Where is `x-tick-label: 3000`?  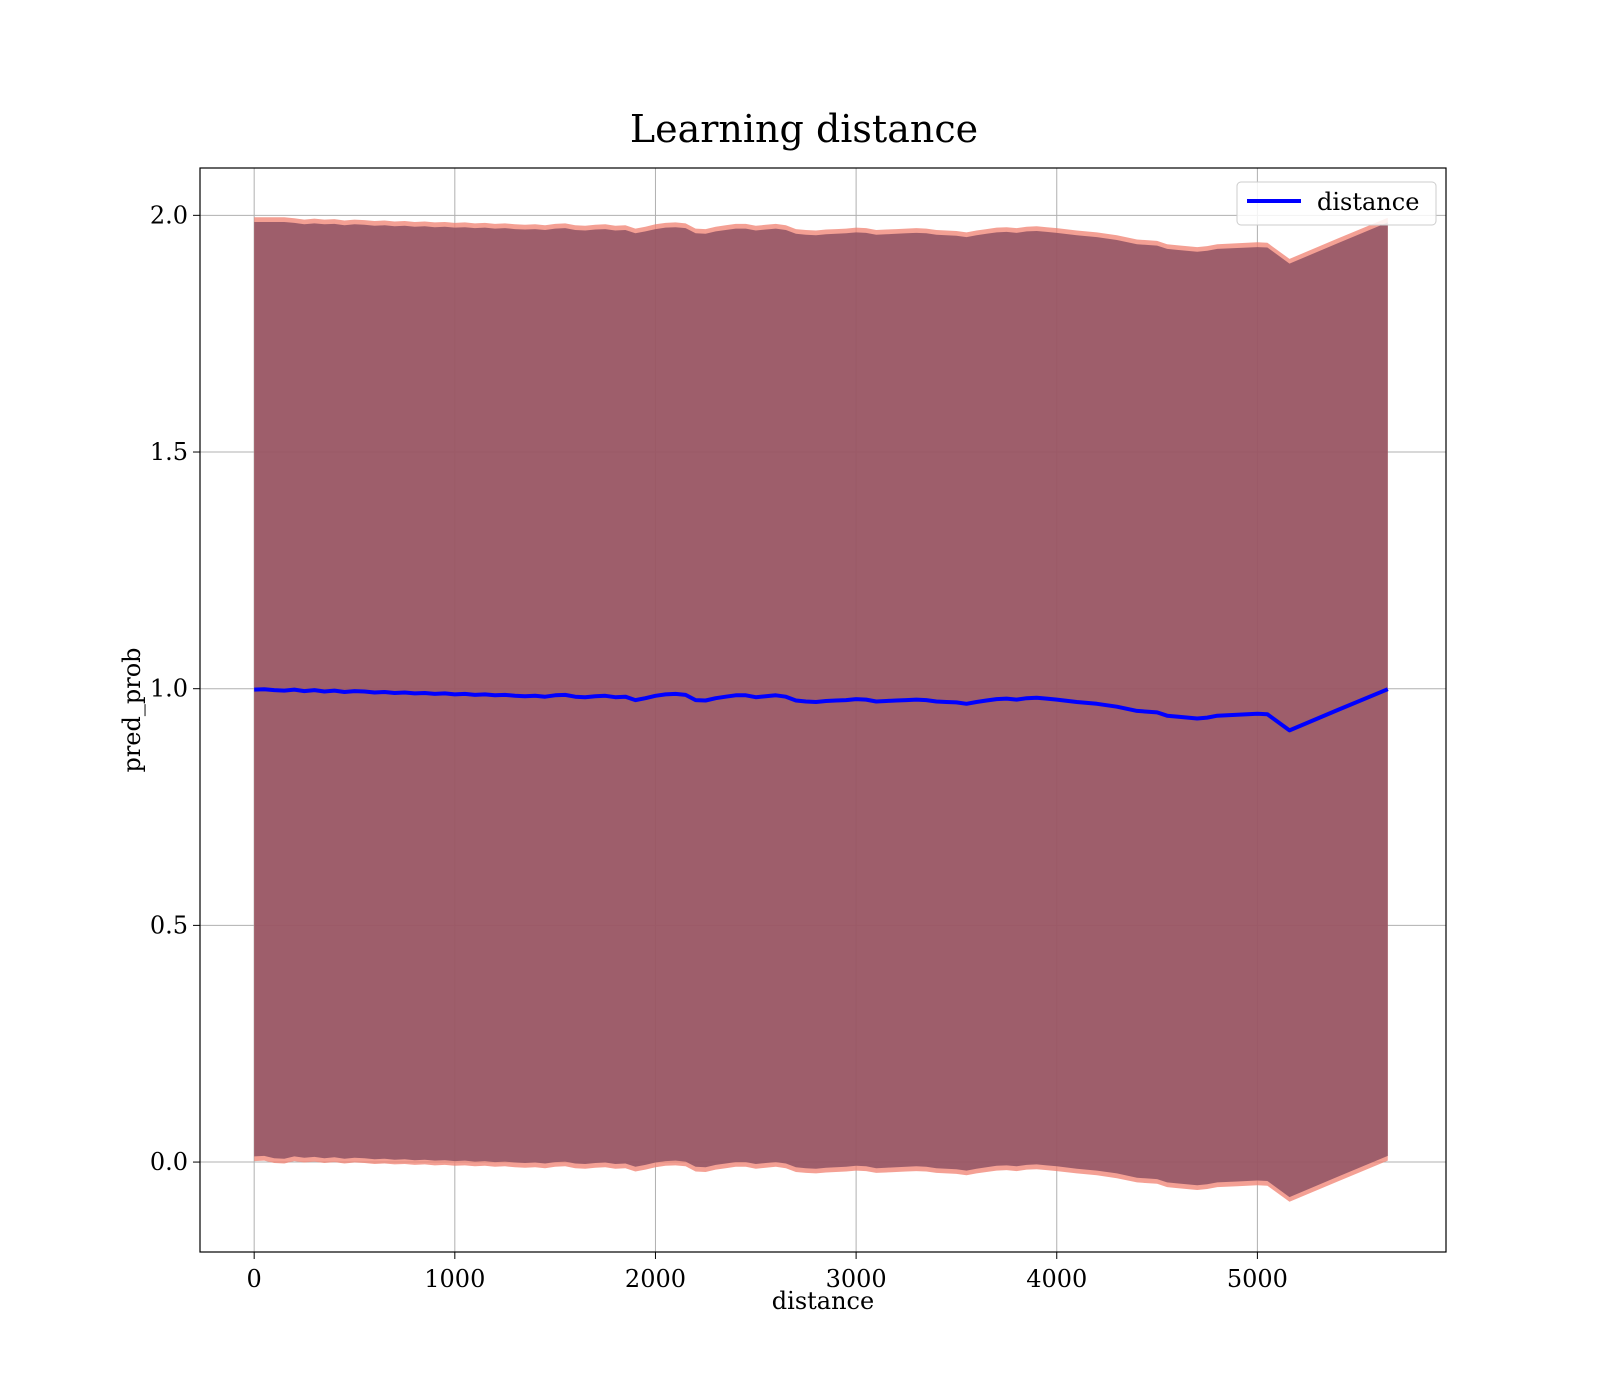
x-tick-label: 3000 is located at coordinates (856, 1279).